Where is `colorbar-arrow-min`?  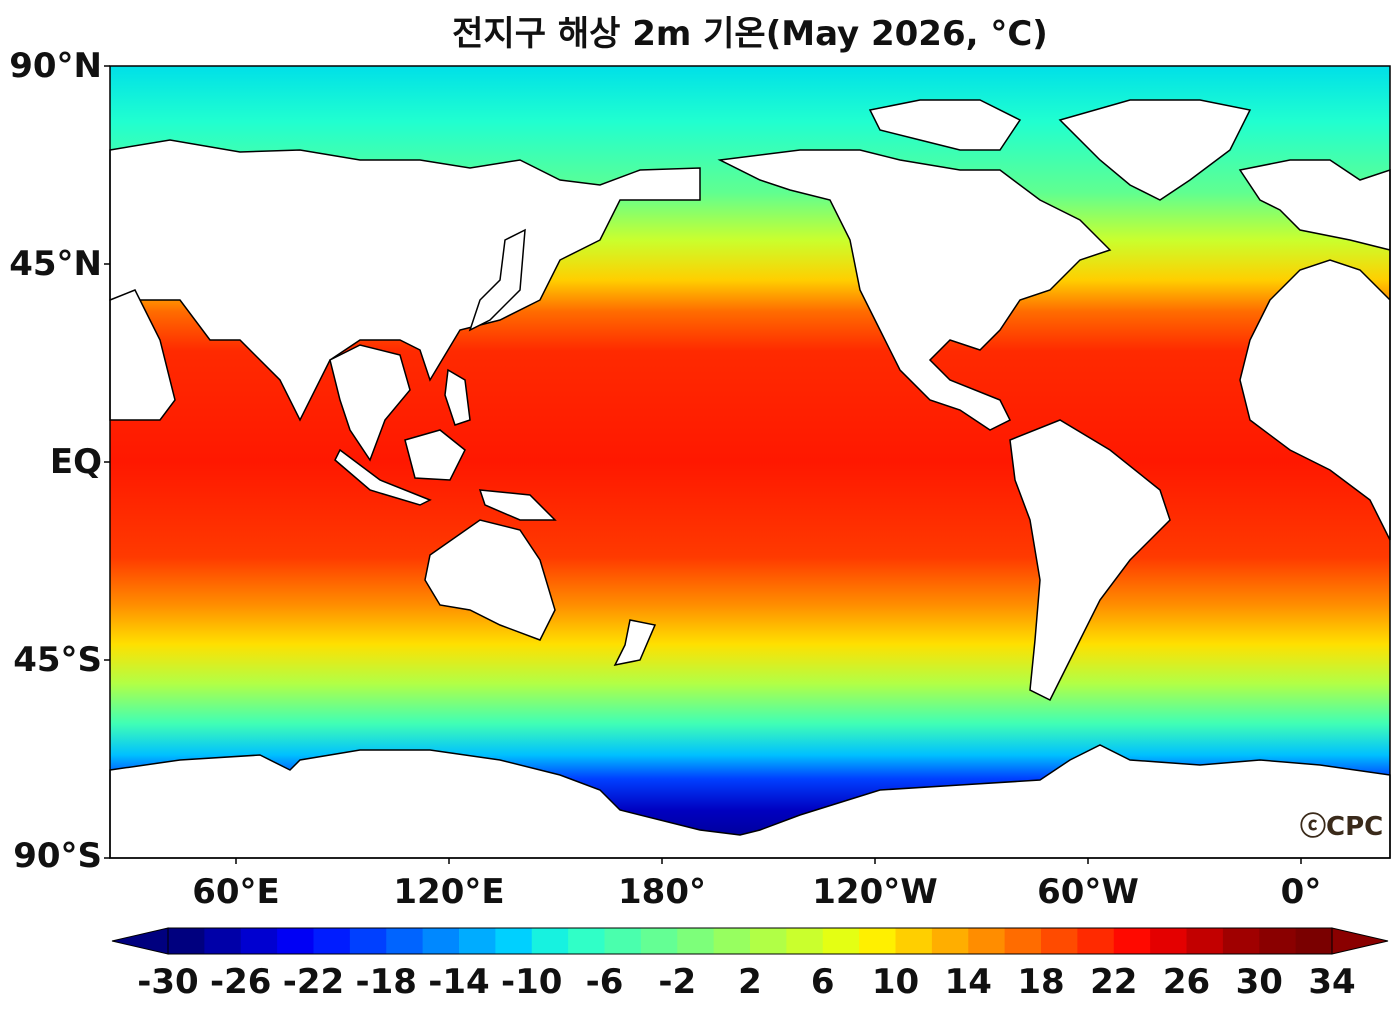
colorbar-arrow-min is located at coordinates (140, 941).